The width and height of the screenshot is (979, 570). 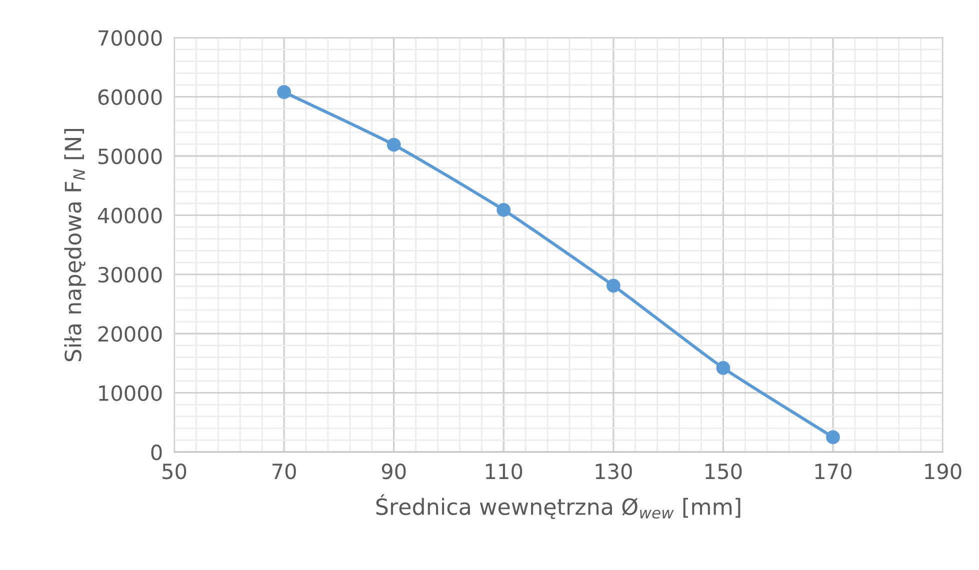 I want to click on x-tick-label: 70, so click(x=284, y=471).